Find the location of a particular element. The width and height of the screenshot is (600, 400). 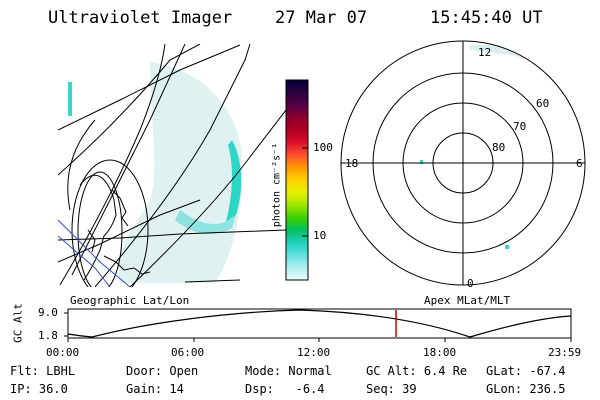

terminator-line is located at coordinates (94, 253).